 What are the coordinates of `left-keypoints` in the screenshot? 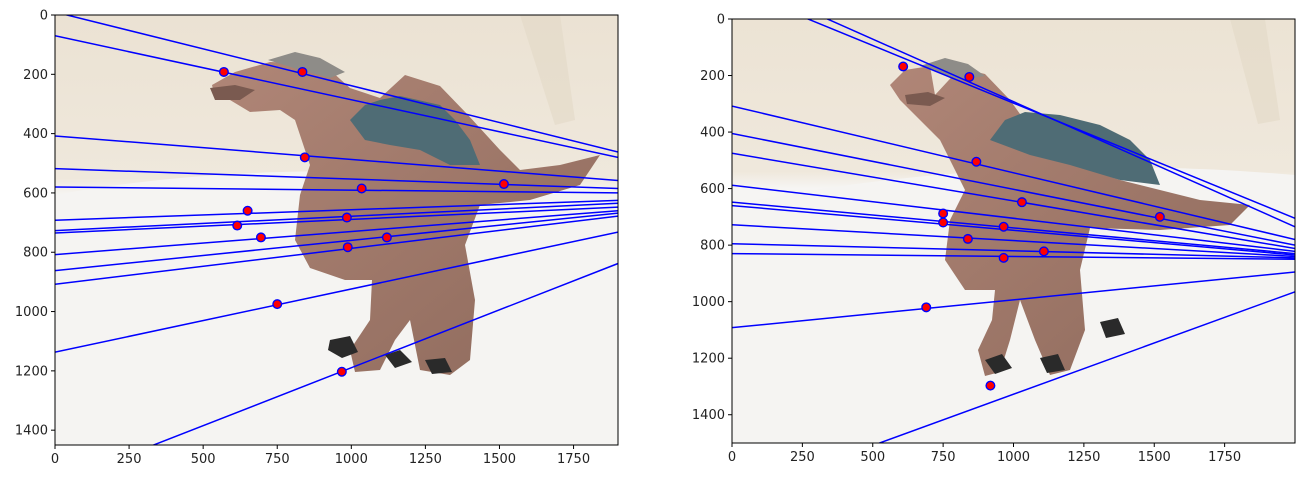 It's located at (363, 221).